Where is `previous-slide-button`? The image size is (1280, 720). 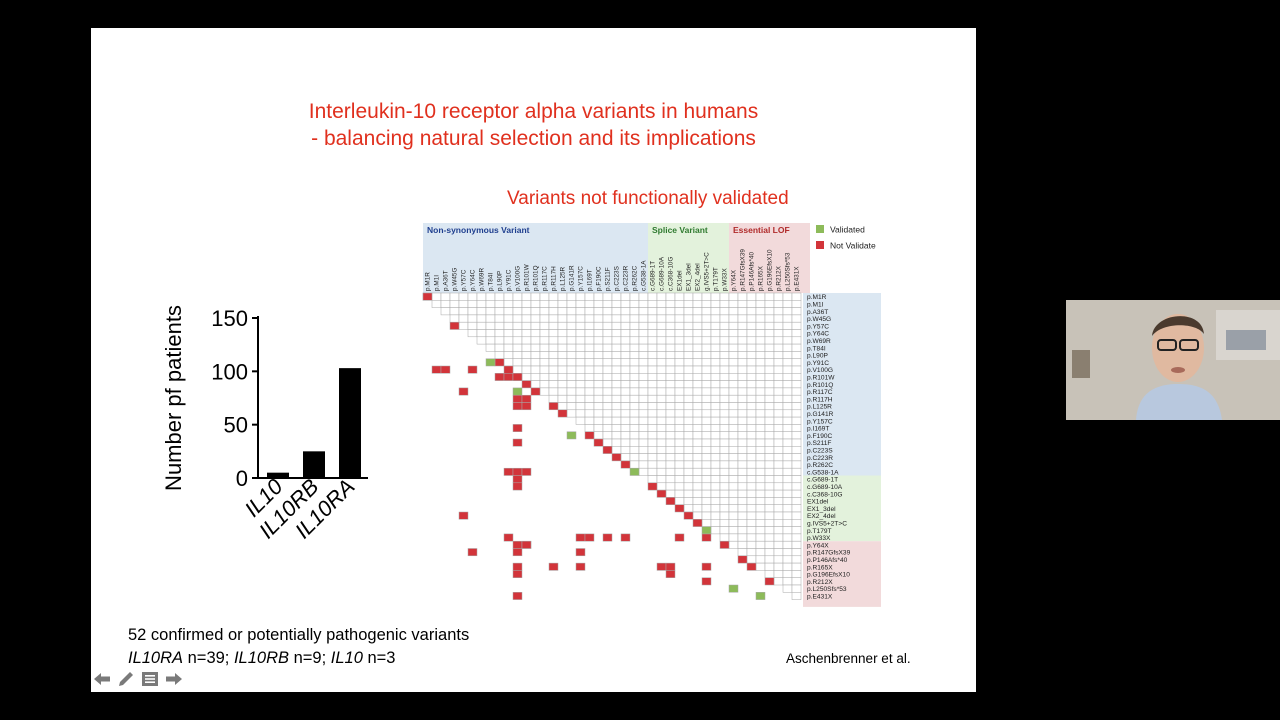 previous-slide-button is located at coordinates (102, 679).